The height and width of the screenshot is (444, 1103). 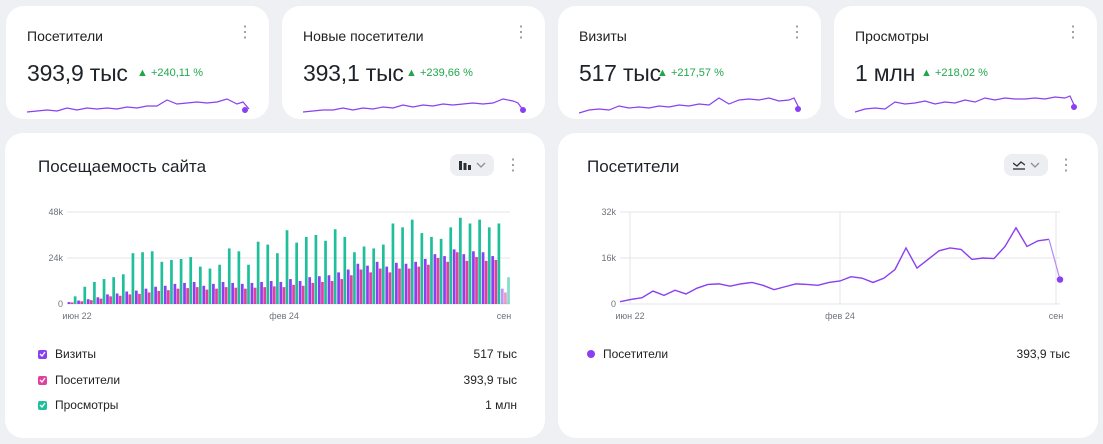 What do you see at coordinates (620, 73) in the screenshot?
I see `kpi-value: 517 тыс` at bounding box center [620, 73].